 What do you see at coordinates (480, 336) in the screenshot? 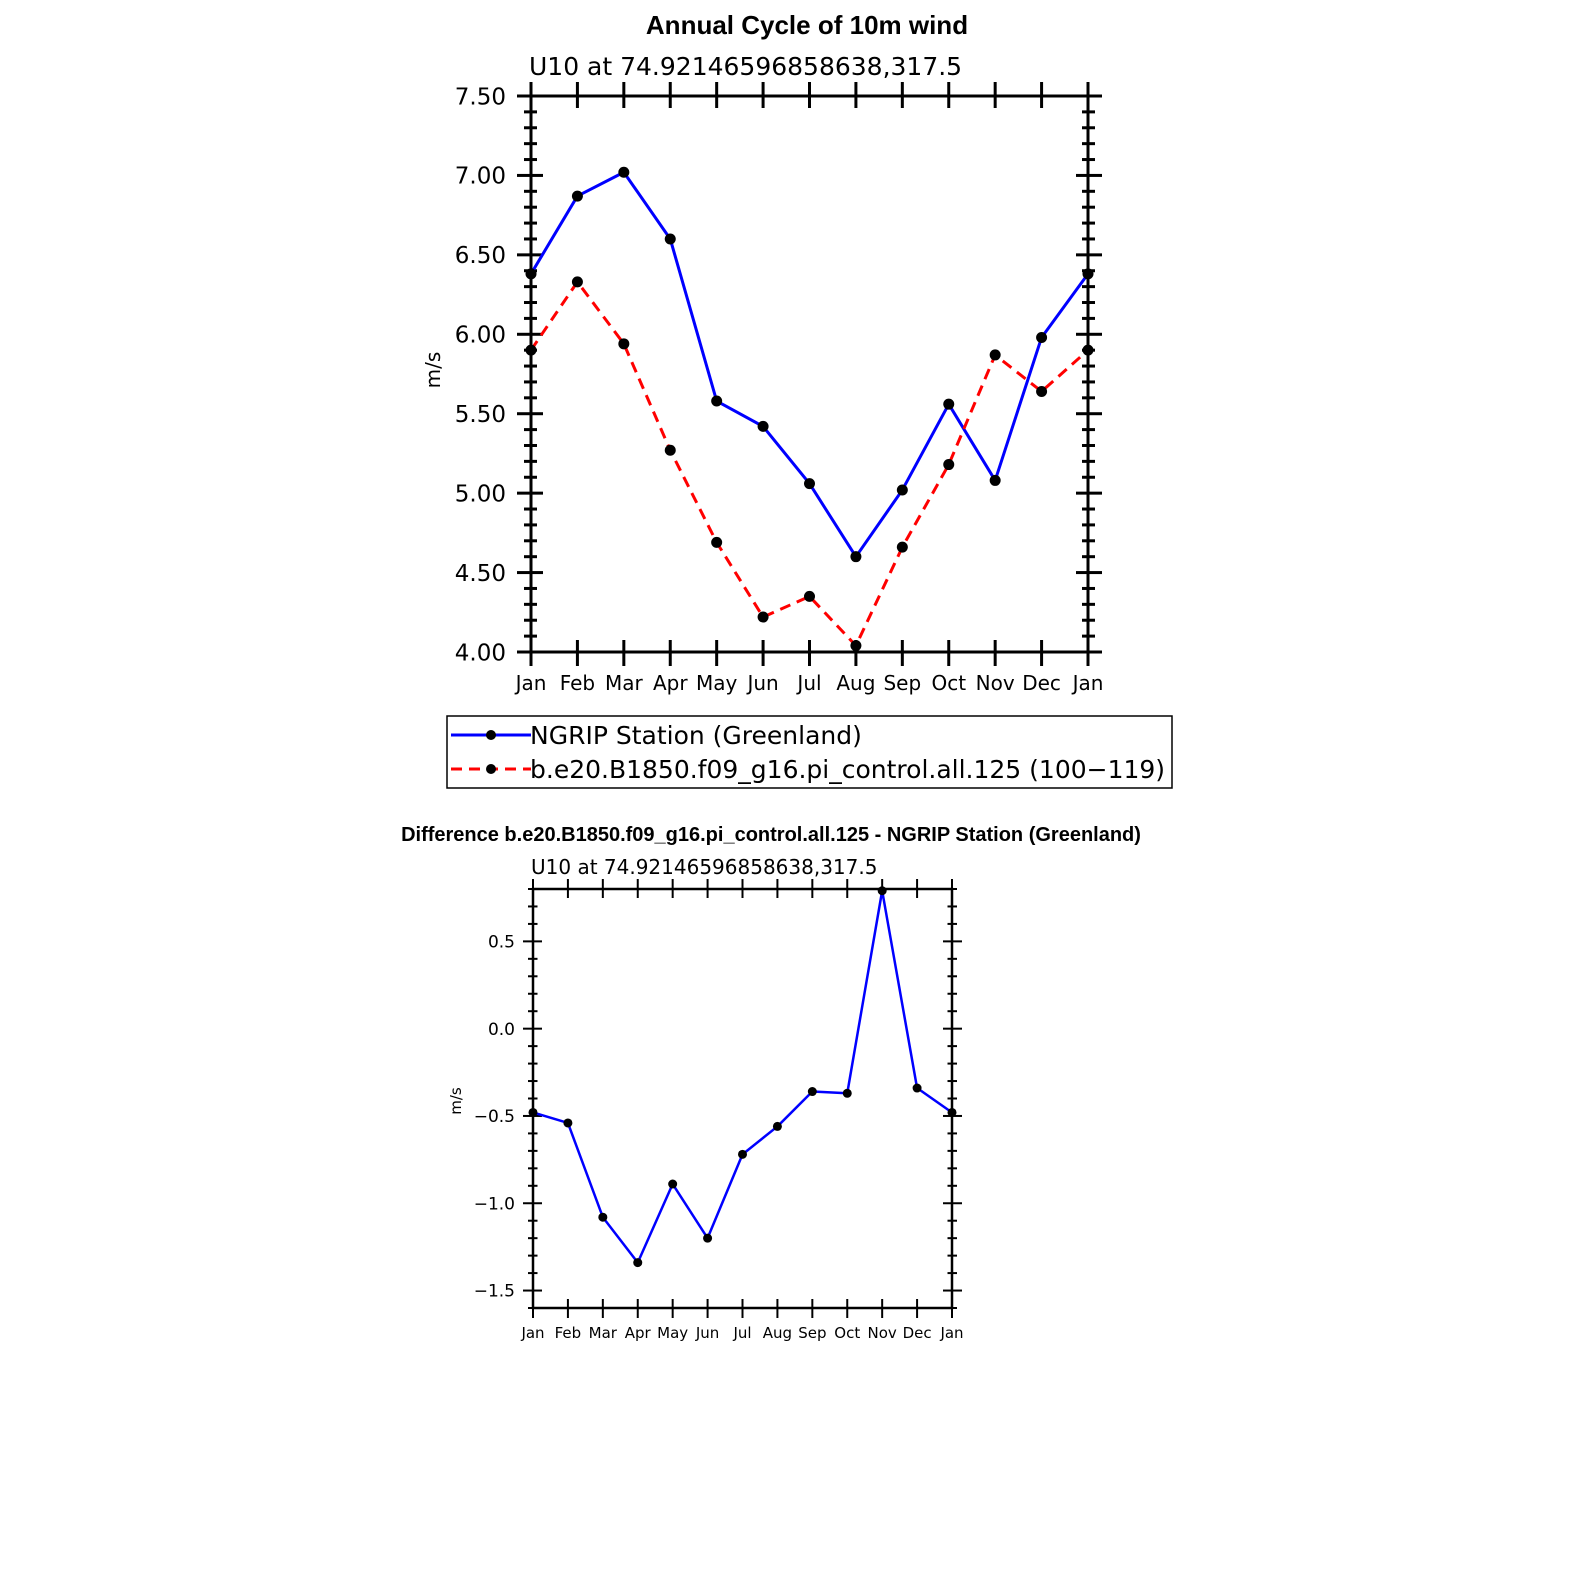
I see `y-tick-label: 6.00` at bounding box center [480, 336].